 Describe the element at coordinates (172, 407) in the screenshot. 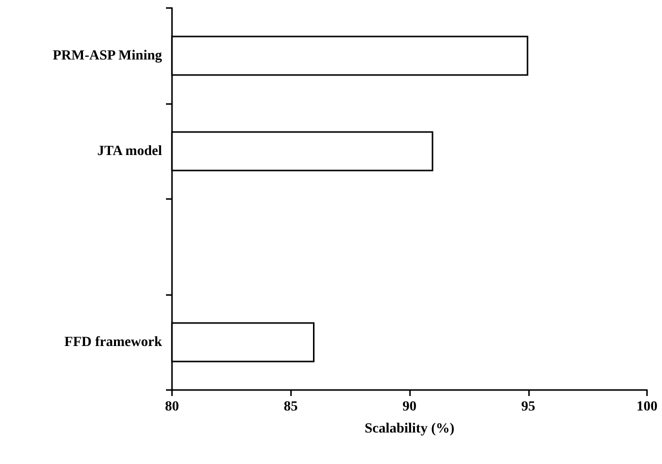

I see `x-tick-label: 80` at that location.